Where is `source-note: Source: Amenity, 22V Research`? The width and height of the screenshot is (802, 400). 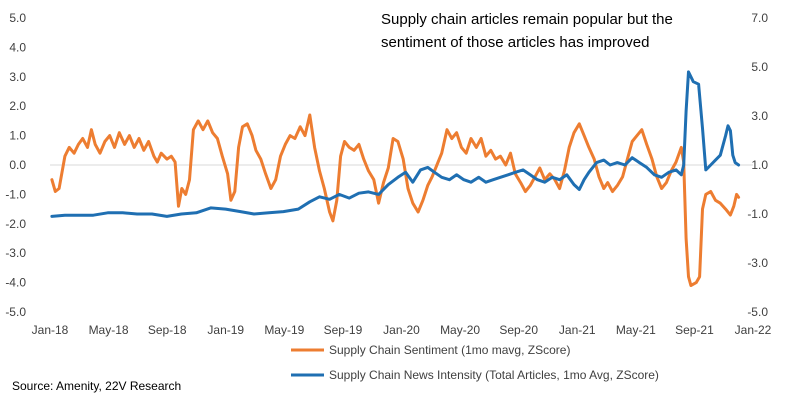 source-note: Source: Amenity, 22V Research is located at coordinates (96, 386).